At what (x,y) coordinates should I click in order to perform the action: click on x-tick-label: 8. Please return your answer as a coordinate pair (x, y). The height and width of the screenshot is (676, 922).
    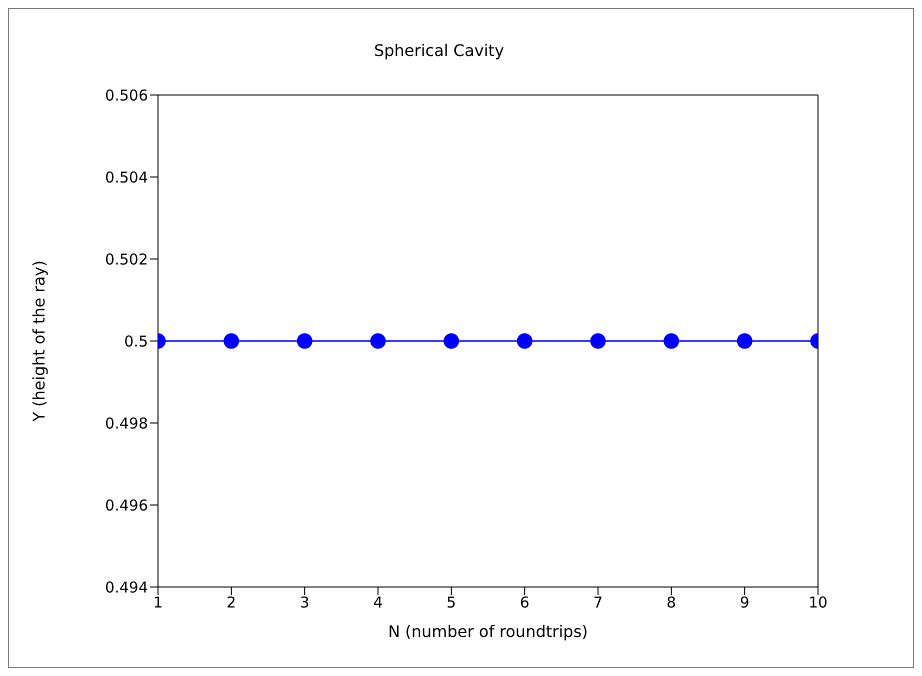
    Looking at the image, I should click on (671, 603).